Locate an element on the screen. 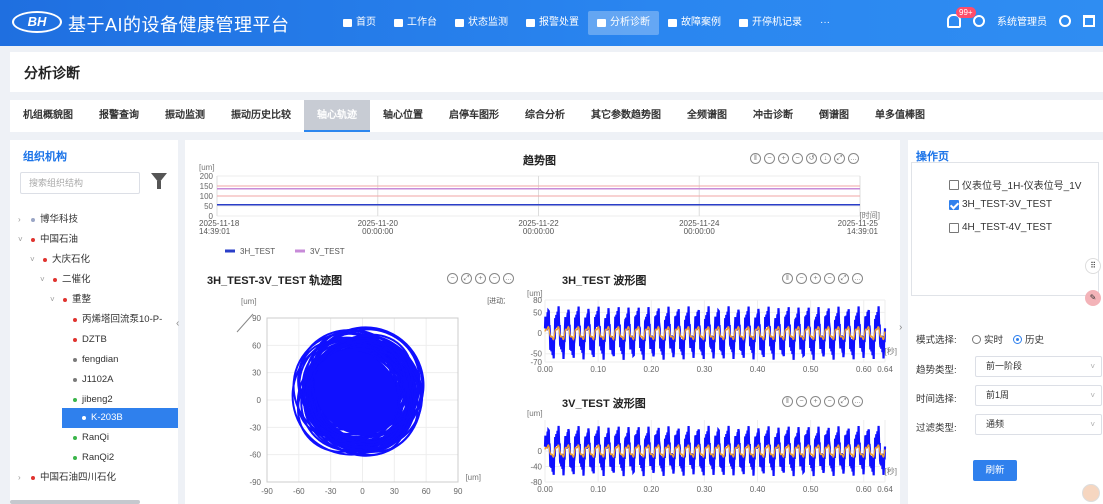  analysis-icon is located at coordinates (601, 23).